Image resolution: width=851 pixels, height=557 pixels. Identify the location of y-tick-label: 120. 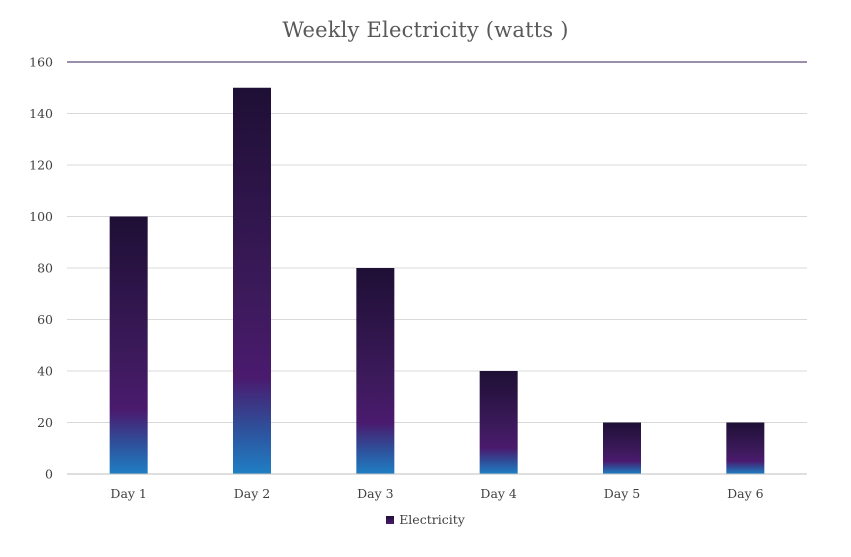
(41, 165).